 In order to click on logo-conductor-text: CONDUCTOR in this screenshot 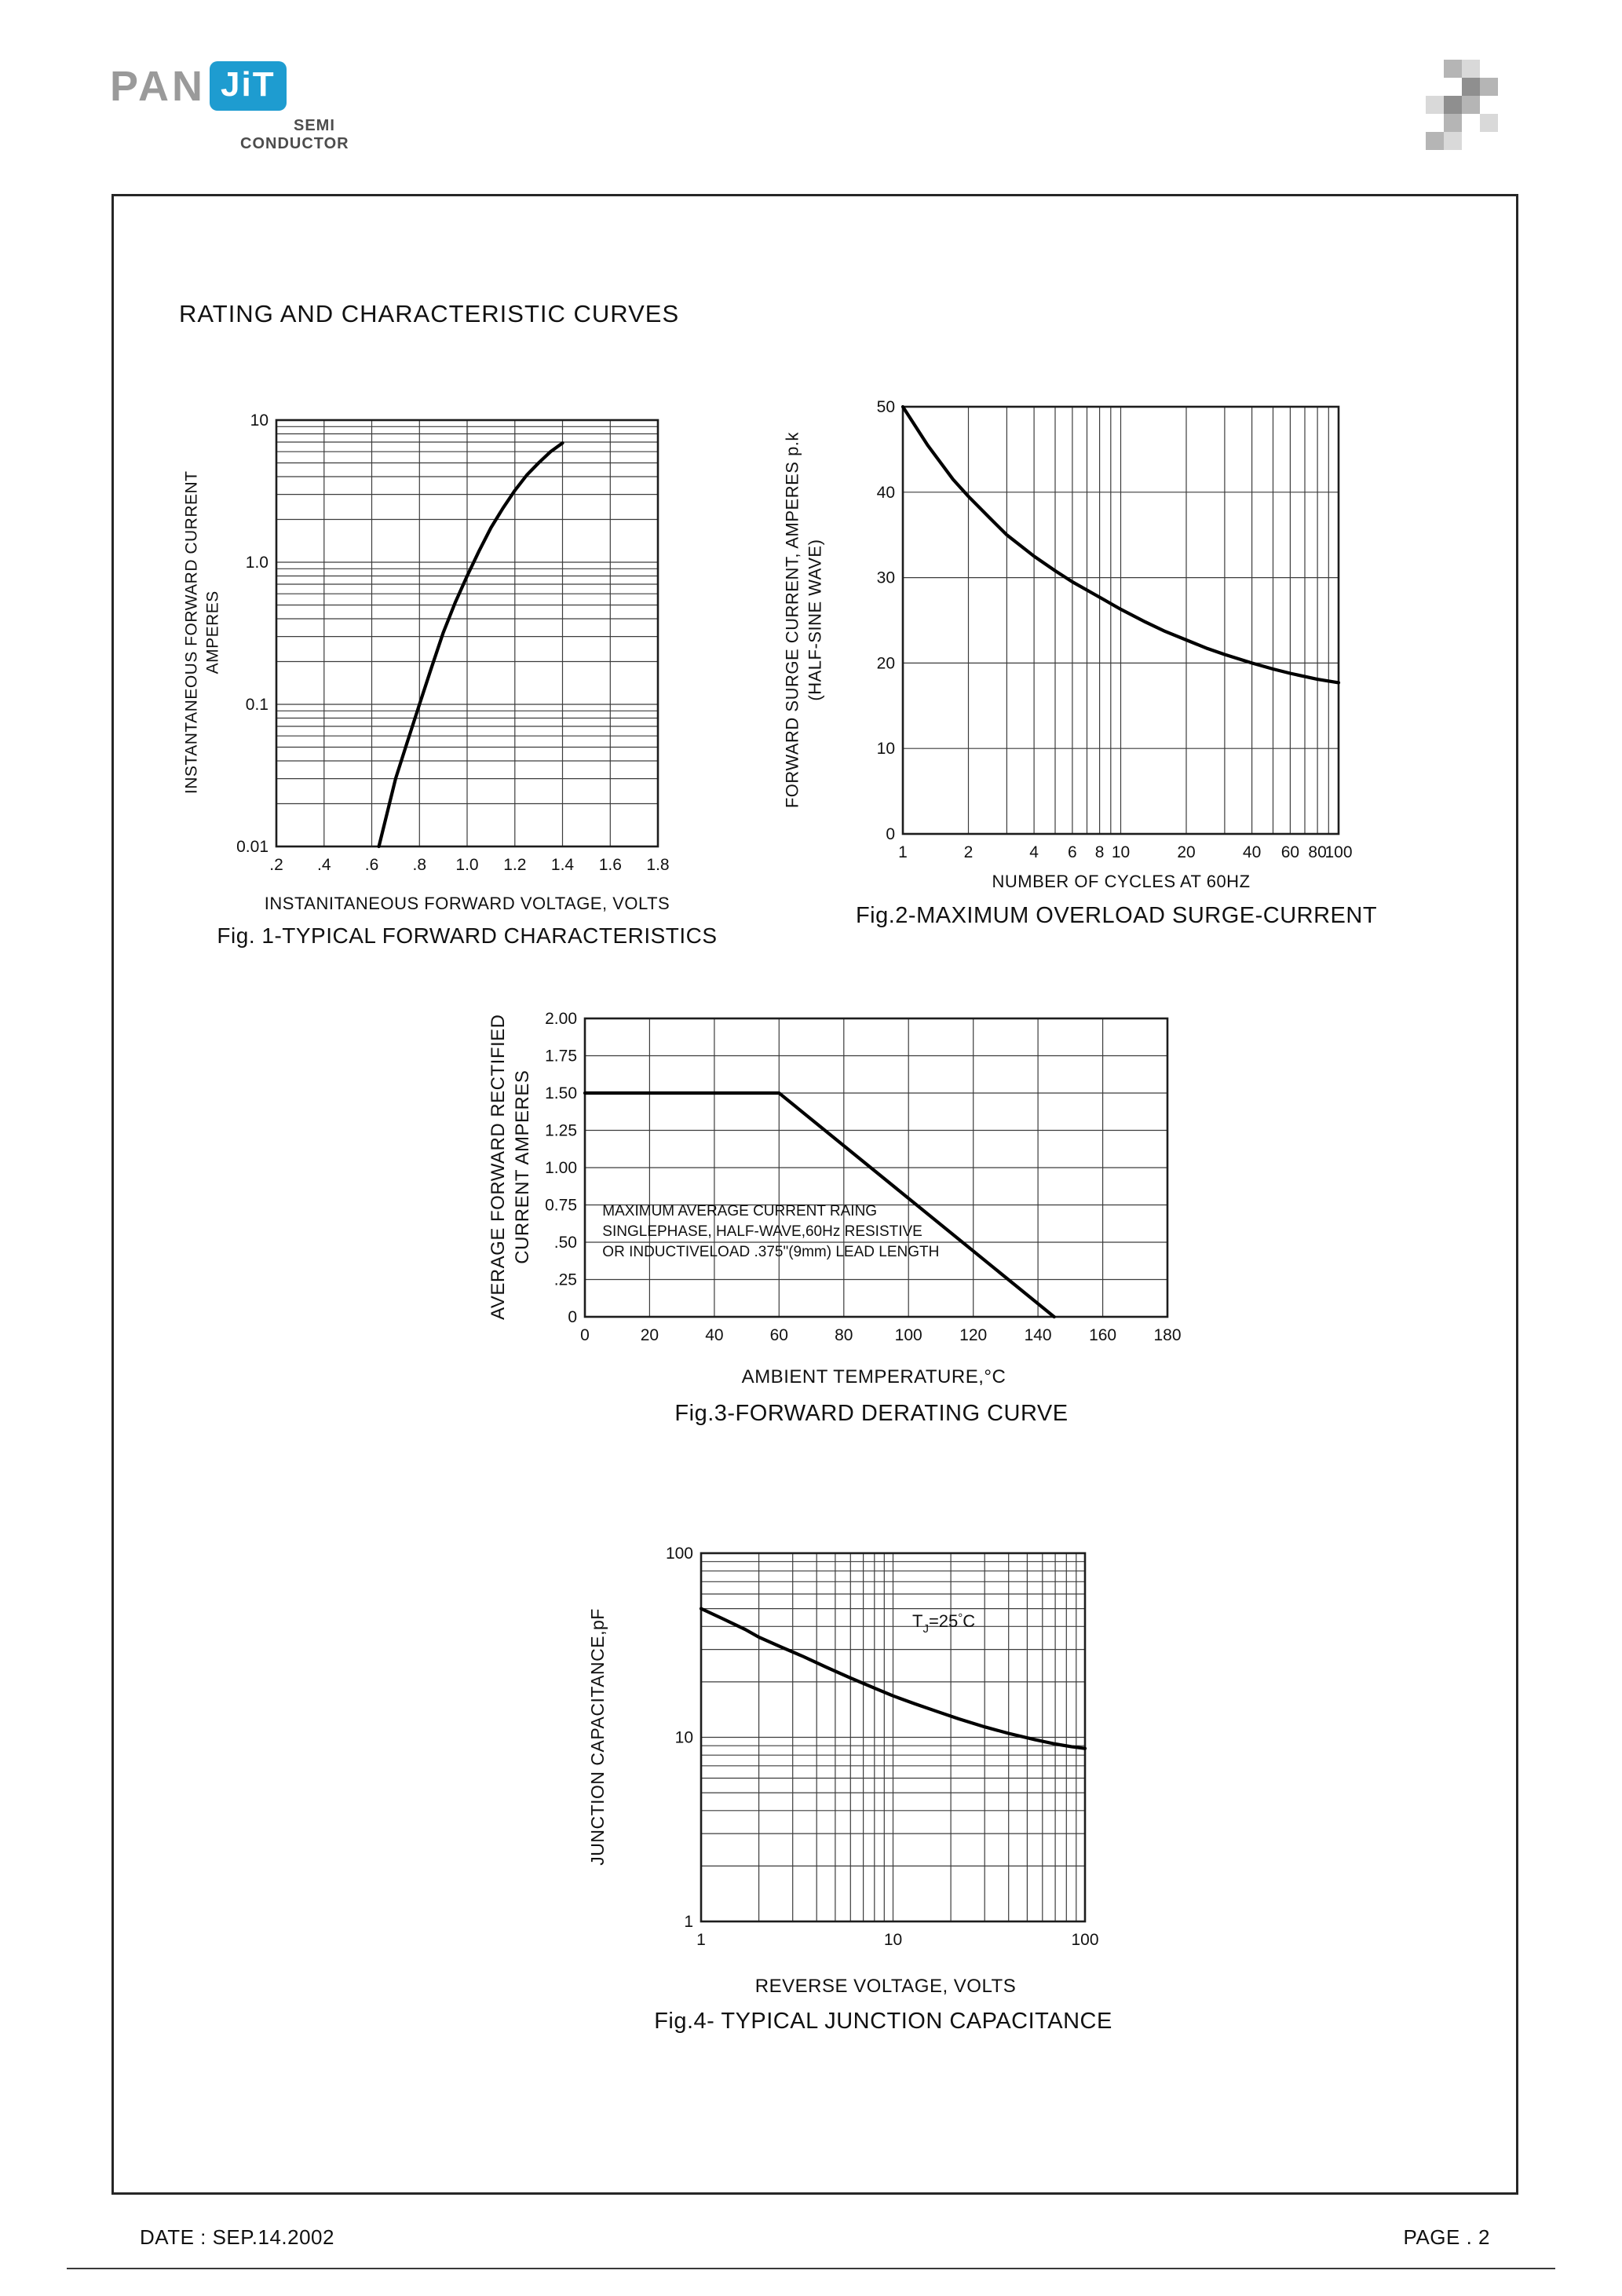, I will do `click(294, 143)`.